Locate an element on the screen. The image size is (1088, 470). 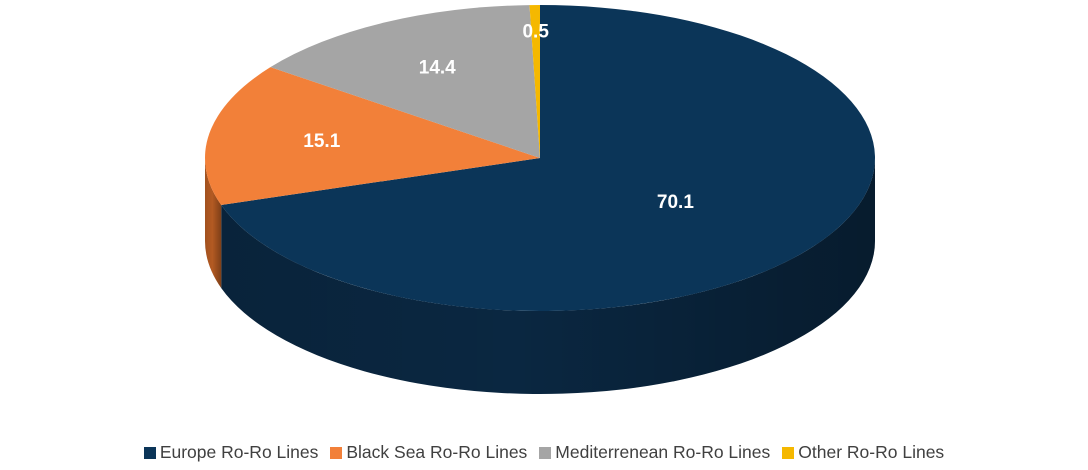
pie-slice-black-sea is located at coordinates (372, 136).